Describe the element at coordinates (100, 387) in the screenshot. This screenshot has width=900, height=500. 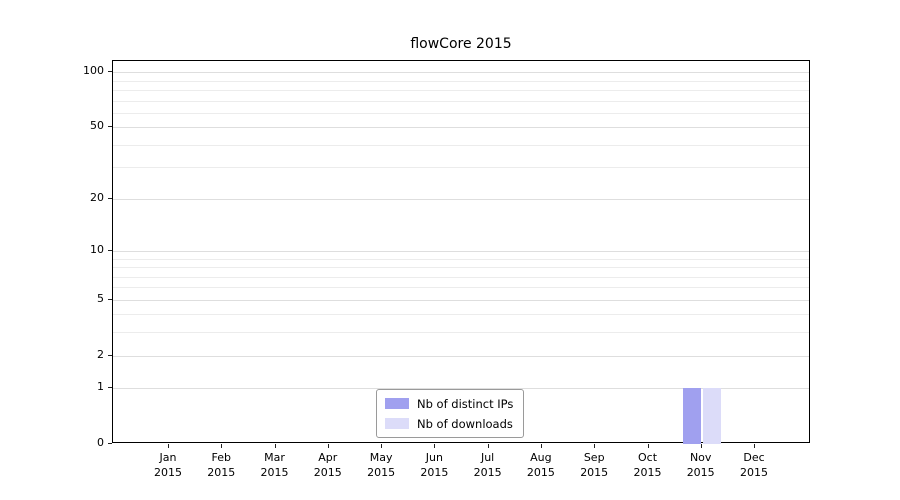
I see `y-tick-label: 1` at that location.